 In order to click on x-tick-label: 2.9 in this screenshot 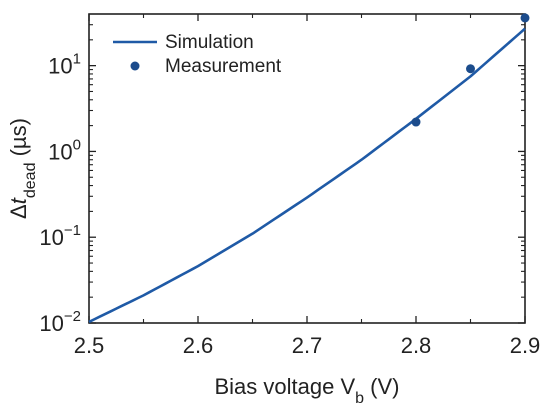, I will do `click(525, 345)`.